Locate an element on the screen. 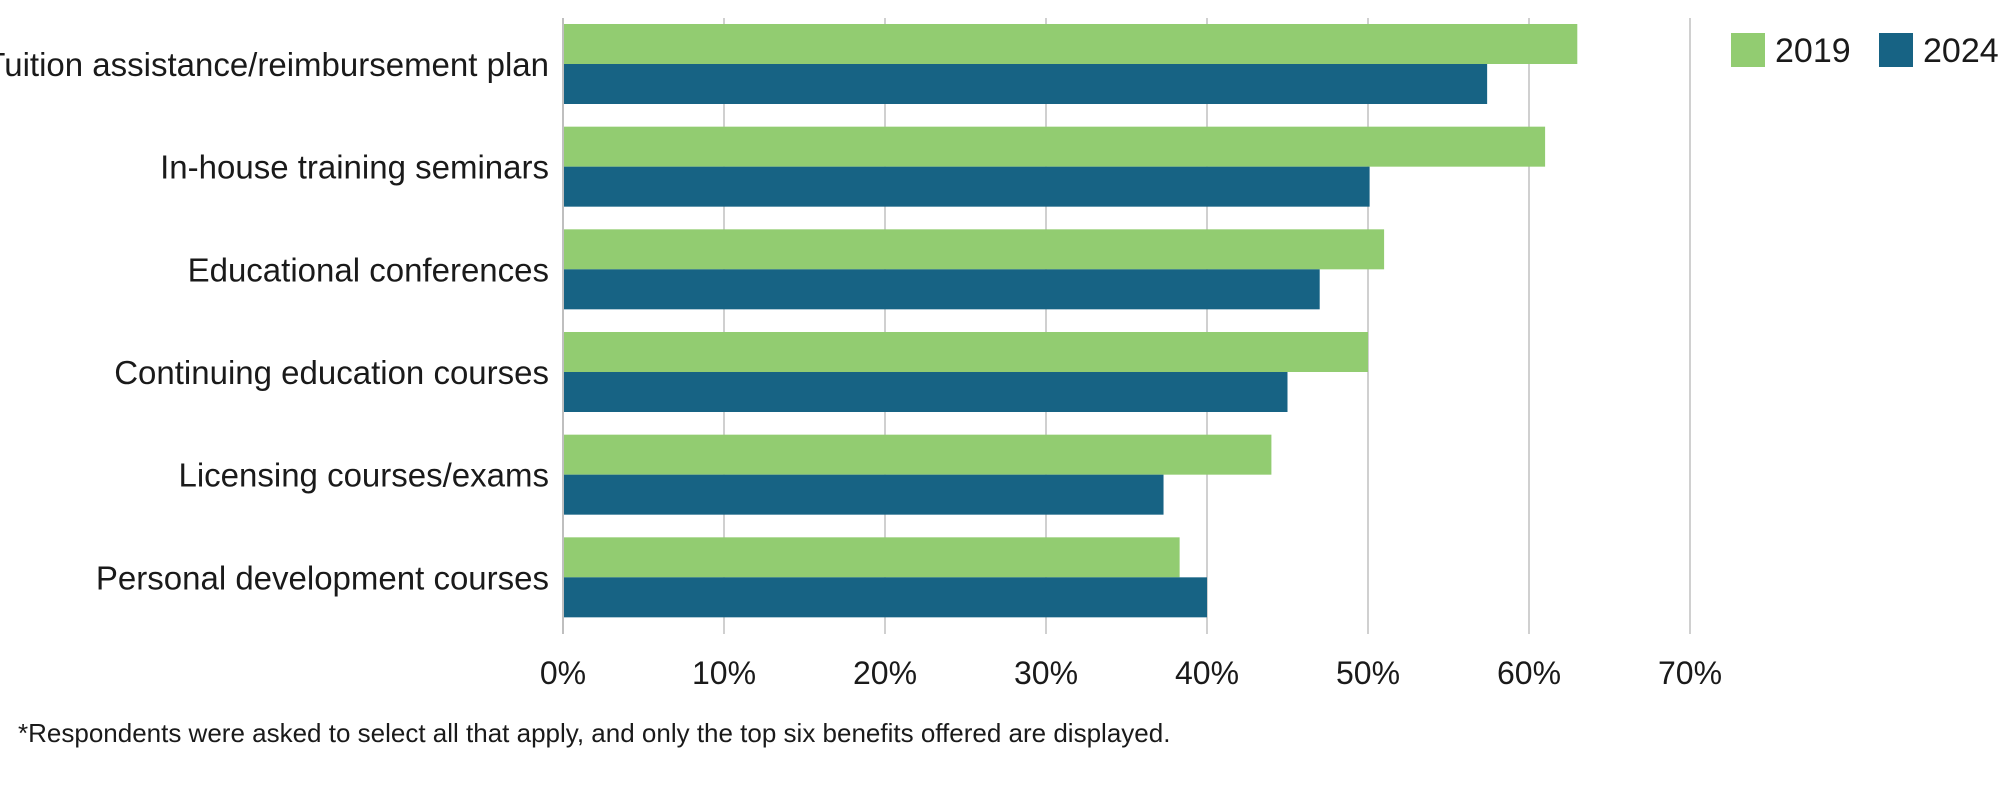  category-label: Continuing education courses is located at coordinates (331, 372).